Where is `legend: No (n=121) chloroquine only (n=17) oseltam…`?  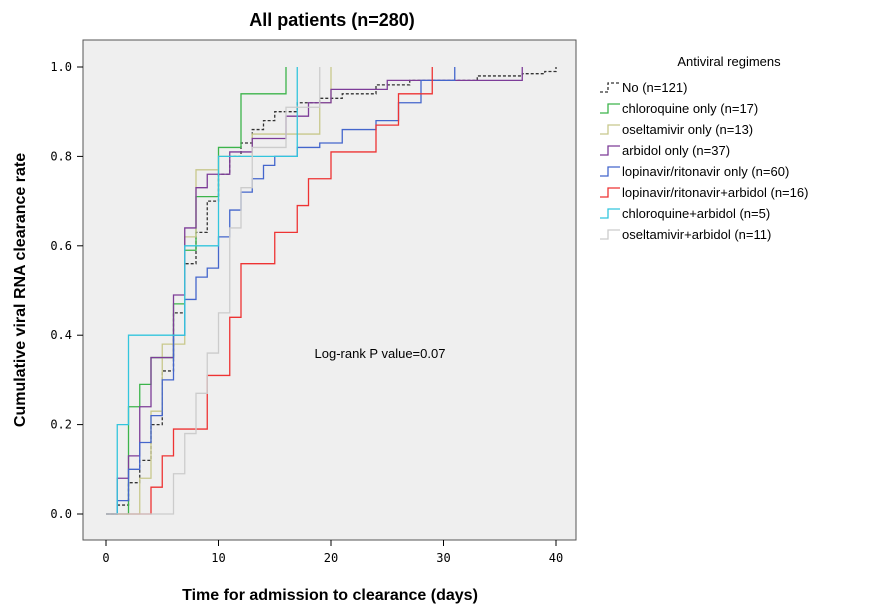
legend: No (n=121) chloroquine only (n=17) oseltam… is located at coordinates (704, 161).